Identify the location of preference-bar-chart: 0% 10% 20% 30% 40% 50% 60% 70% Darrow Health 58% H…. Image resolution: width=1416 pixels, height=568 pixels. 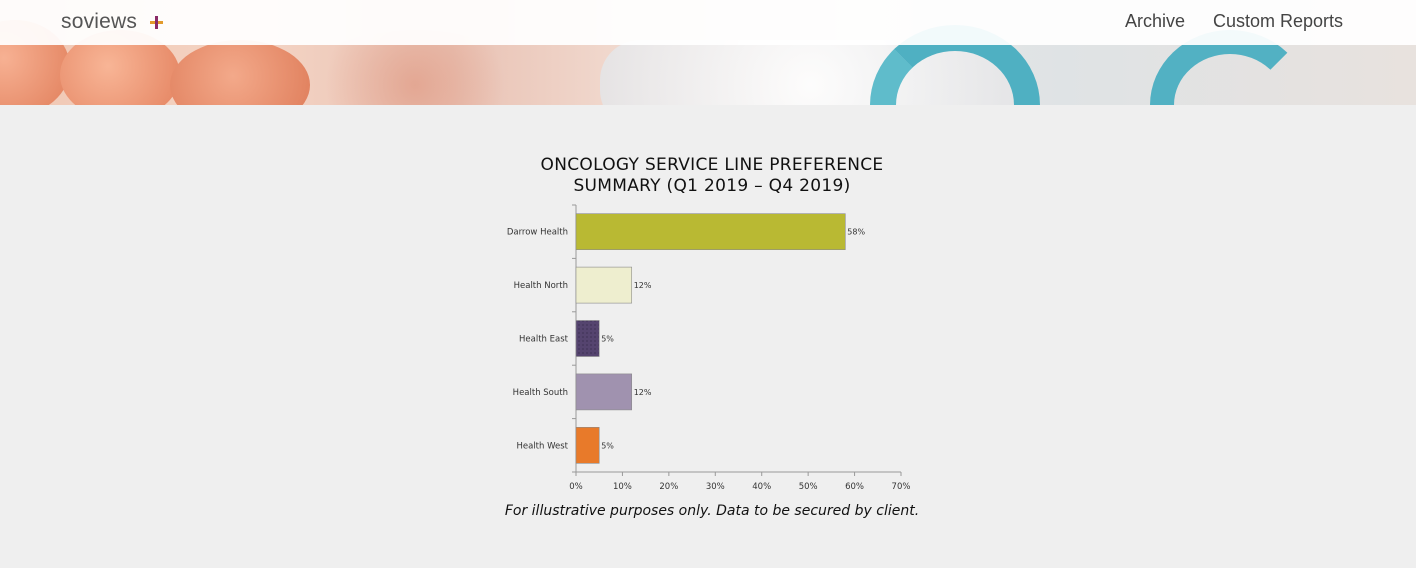
(709, 348).